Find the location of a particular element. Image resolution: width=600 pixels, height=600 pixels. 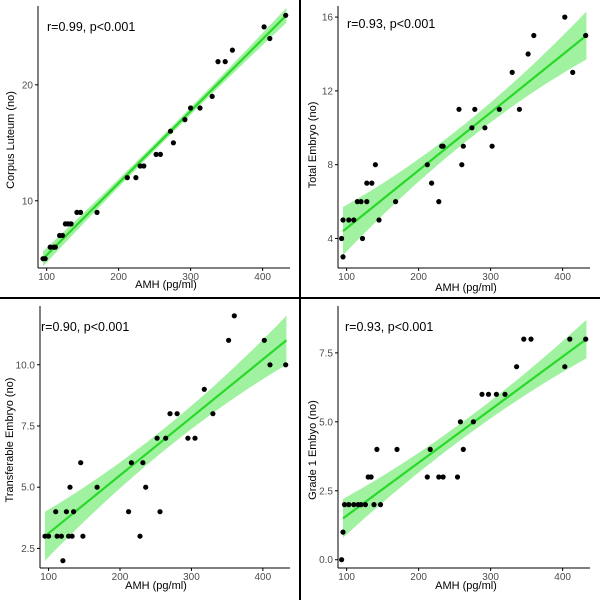

y-tick-label: 16 is located at coordinates (328, 18).